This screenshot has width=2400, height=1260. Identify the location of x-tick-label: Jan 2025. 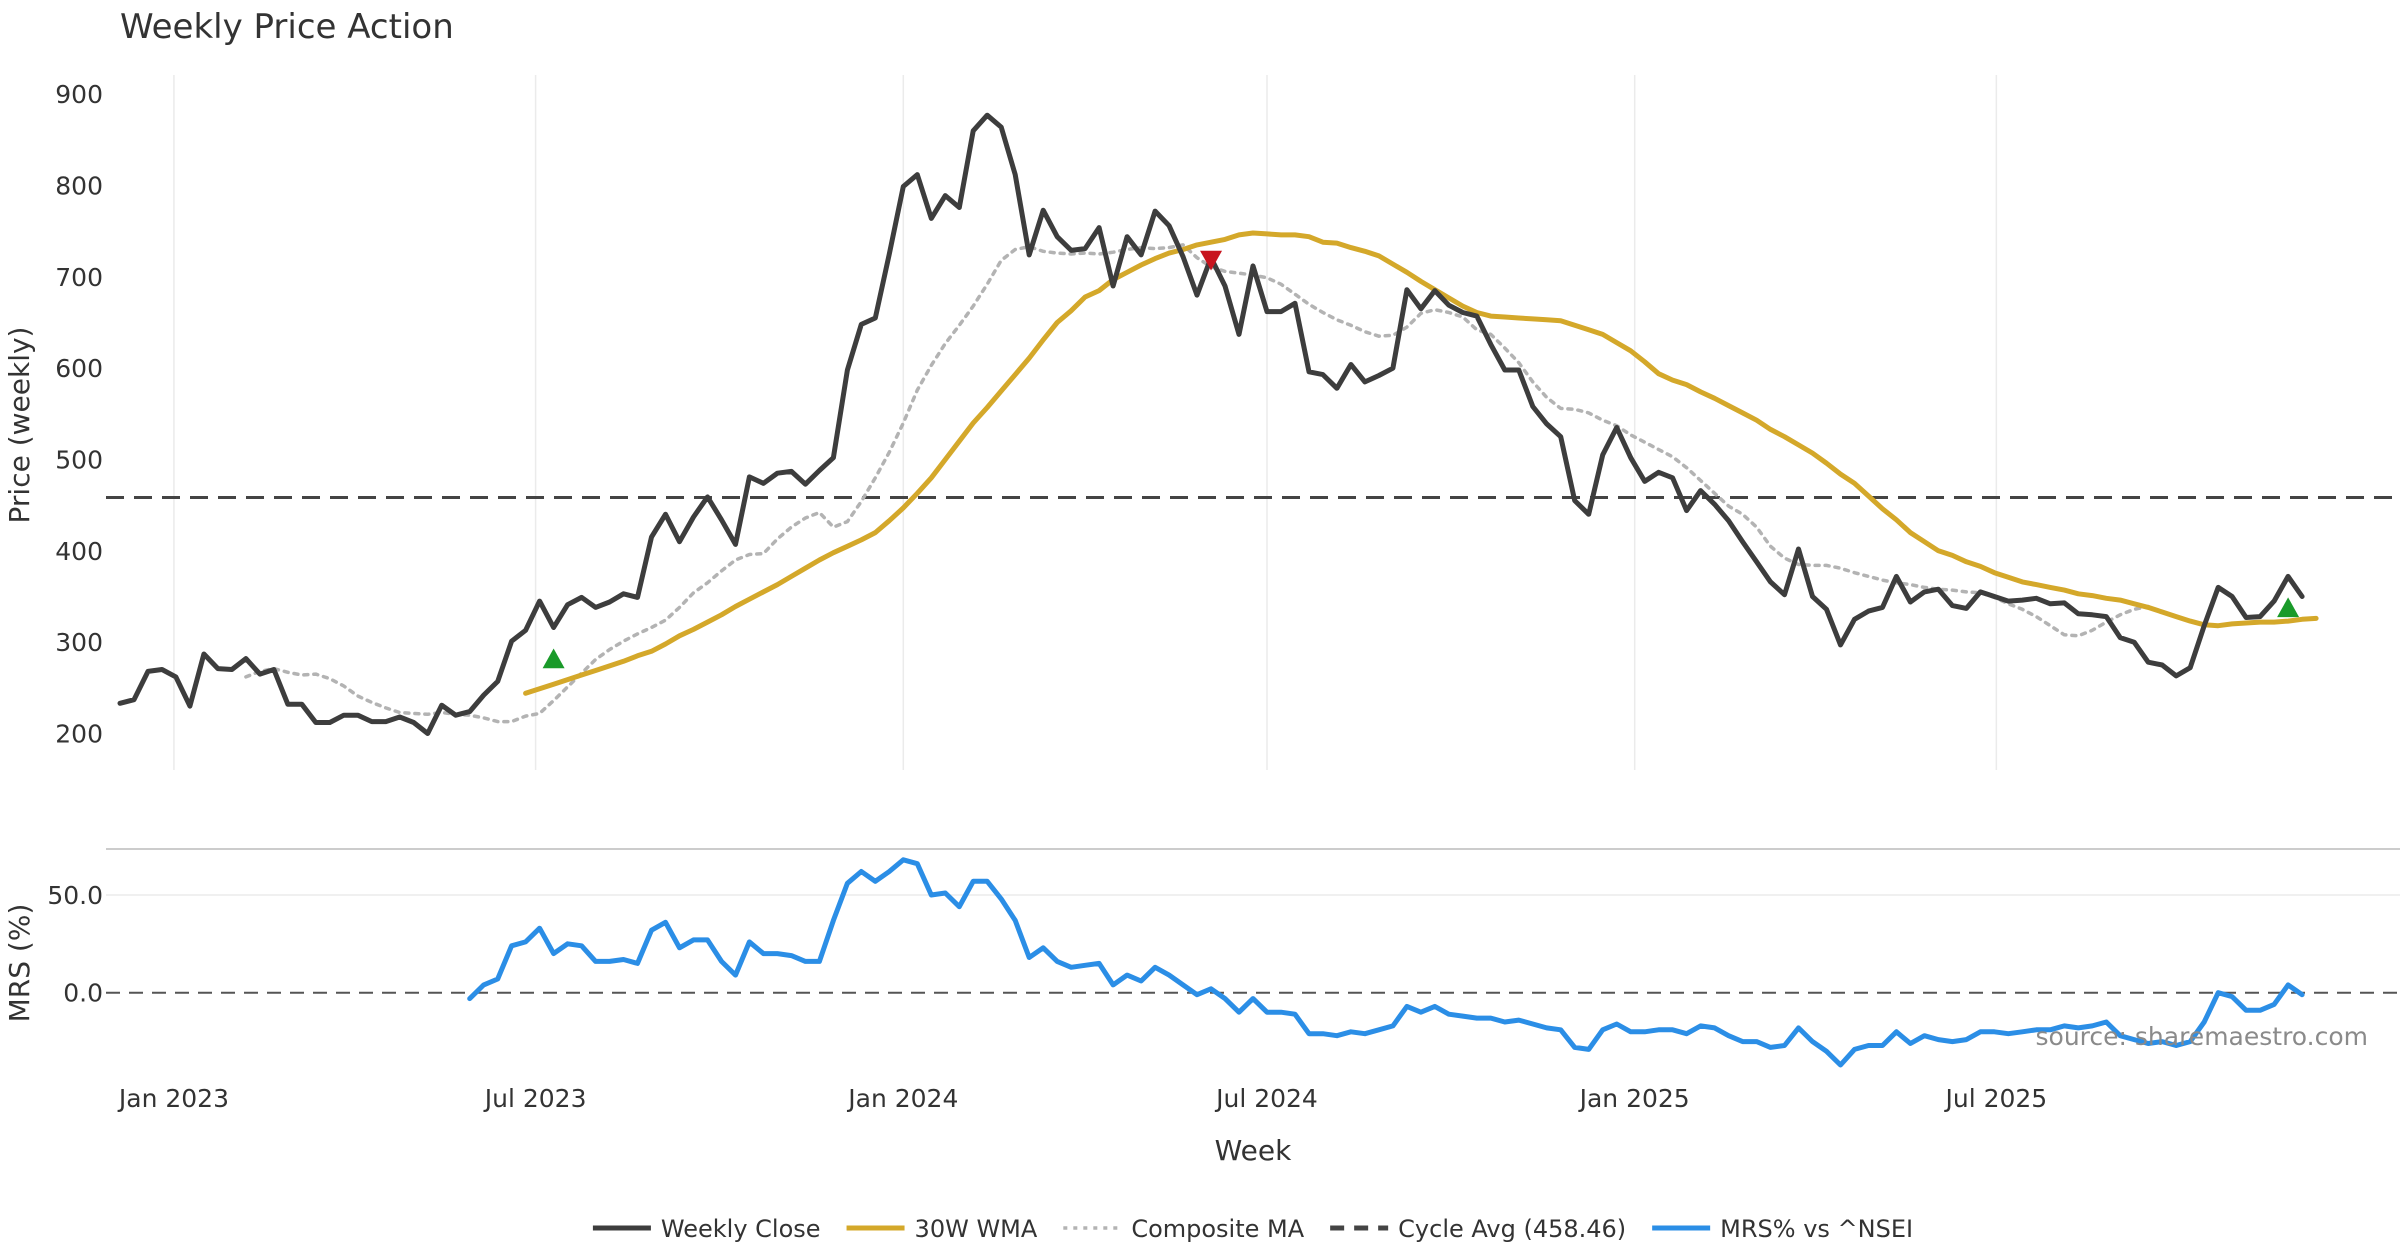
(1634, 1098).